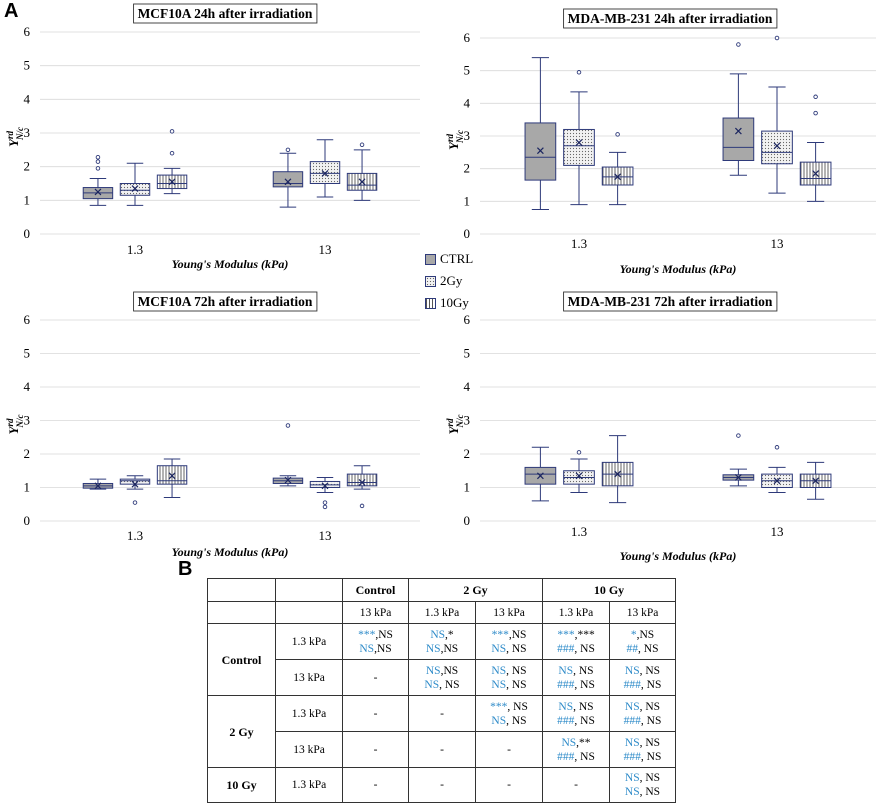  I want to click on chart-title: MDA-MB-231 24h after irradiation, so click(670, 18).